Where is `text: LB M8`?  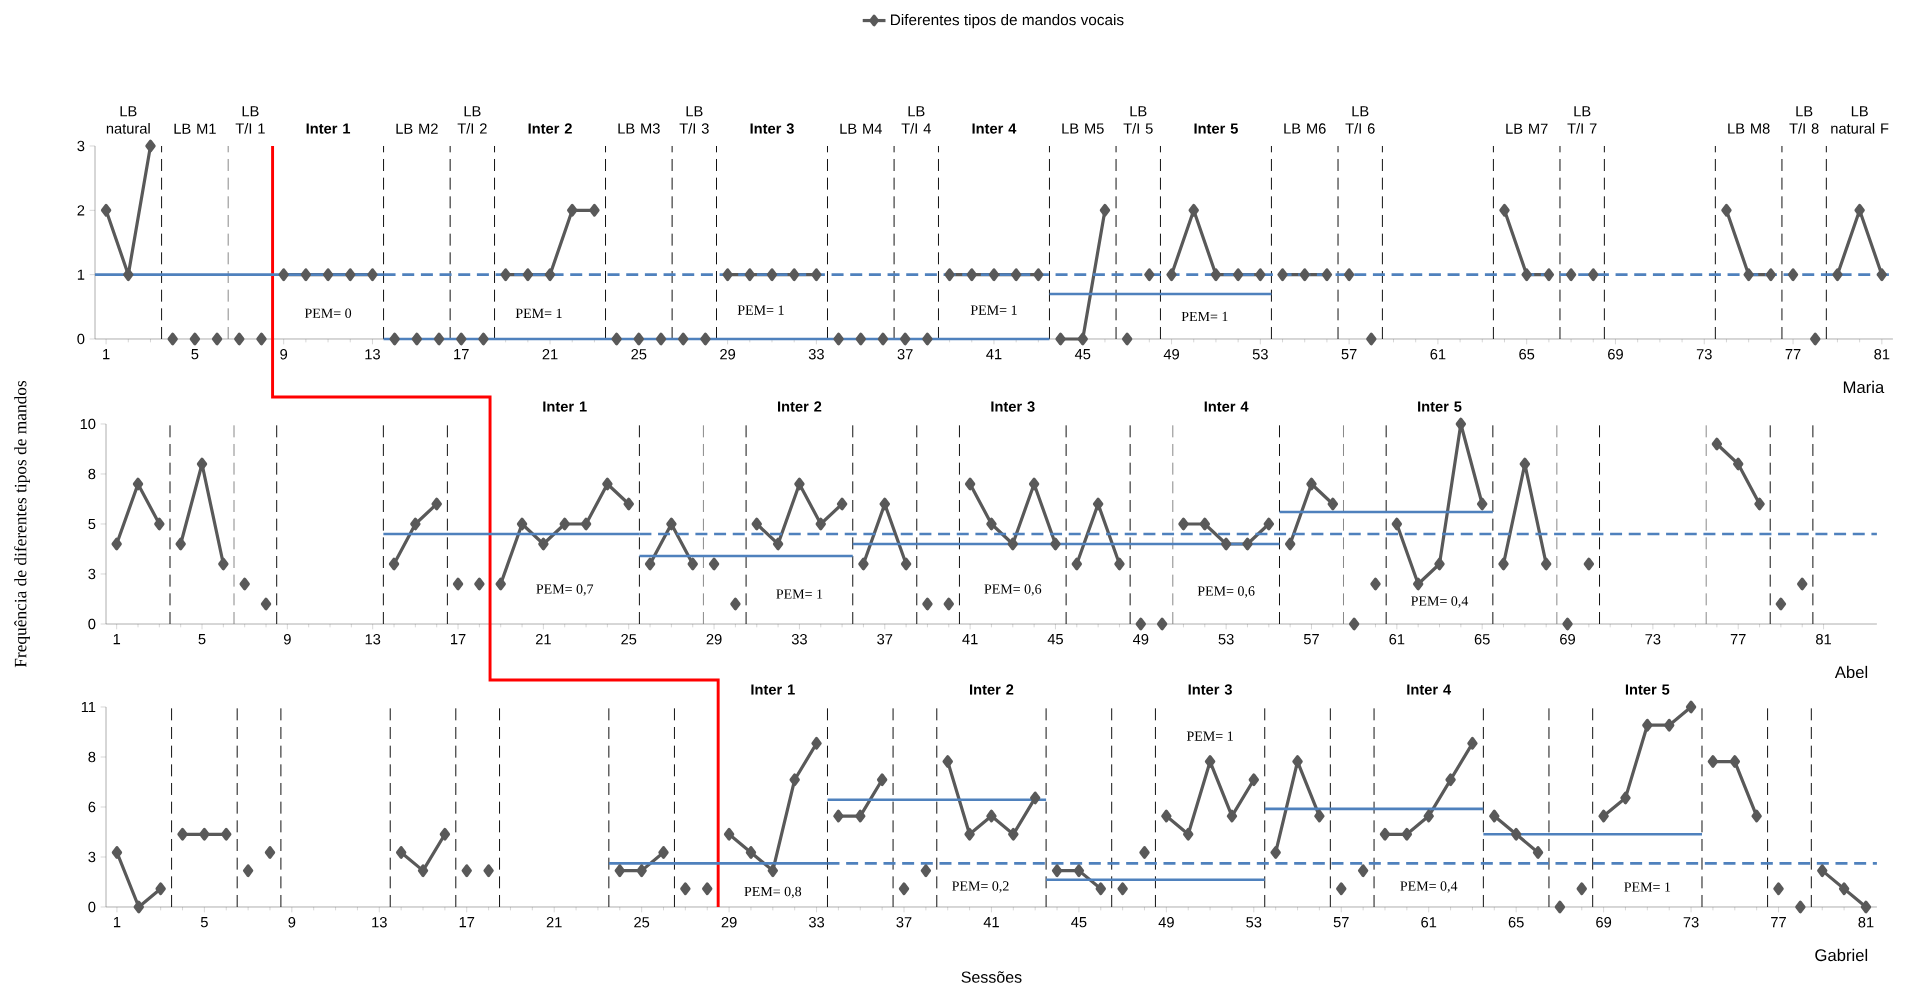 text: LB M8 is located at coordinates (1749, 128).